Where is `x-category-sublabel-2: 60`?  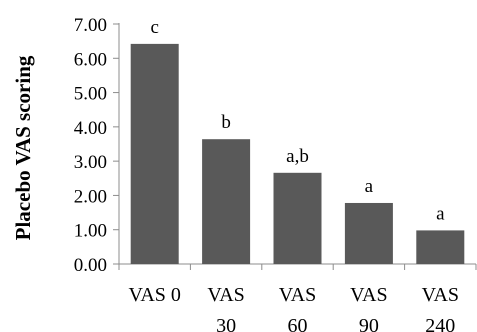 x-category-sublabel-2: 60 is located at coordinates (298, 323).